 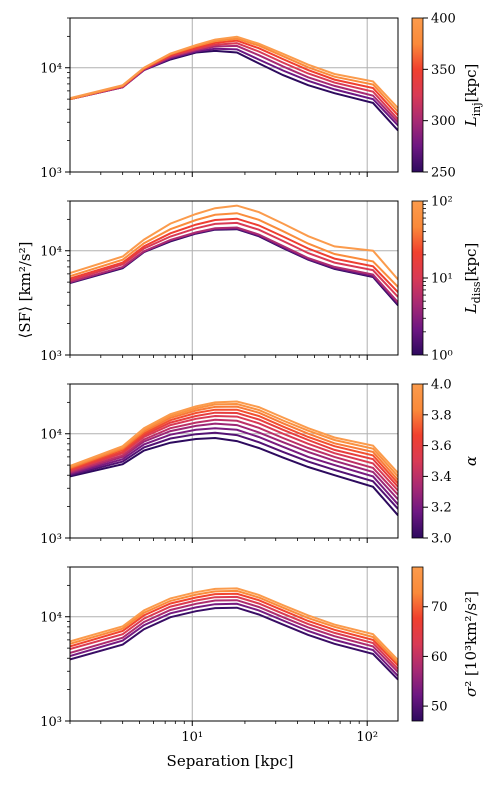 What do you see at coordinates (471, 644) in the screenshot?
I see `colorbar-label: σ² [10³km²/s²]` at bounding box center [471, 644].